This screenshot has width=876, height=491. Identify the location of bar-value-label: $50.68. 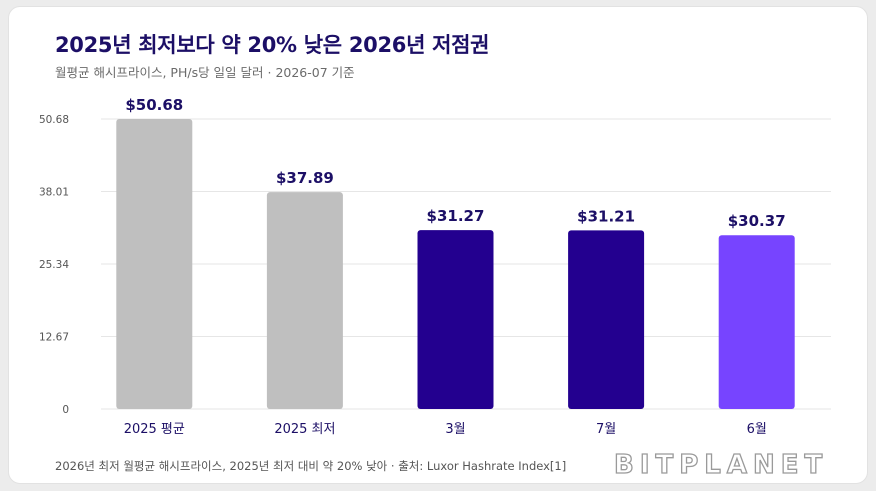
(154, 105).